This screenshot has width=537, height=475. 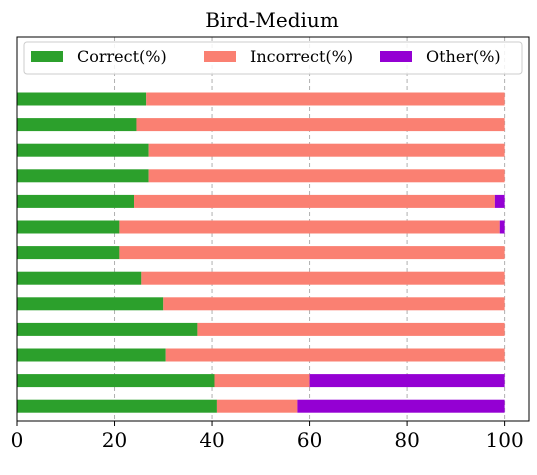 What do you see at coordinates (267, 436) in the screenshot?
I see `x-axis-ticks: 0 20 40 60 80 100` at bounding box center [267, 436].